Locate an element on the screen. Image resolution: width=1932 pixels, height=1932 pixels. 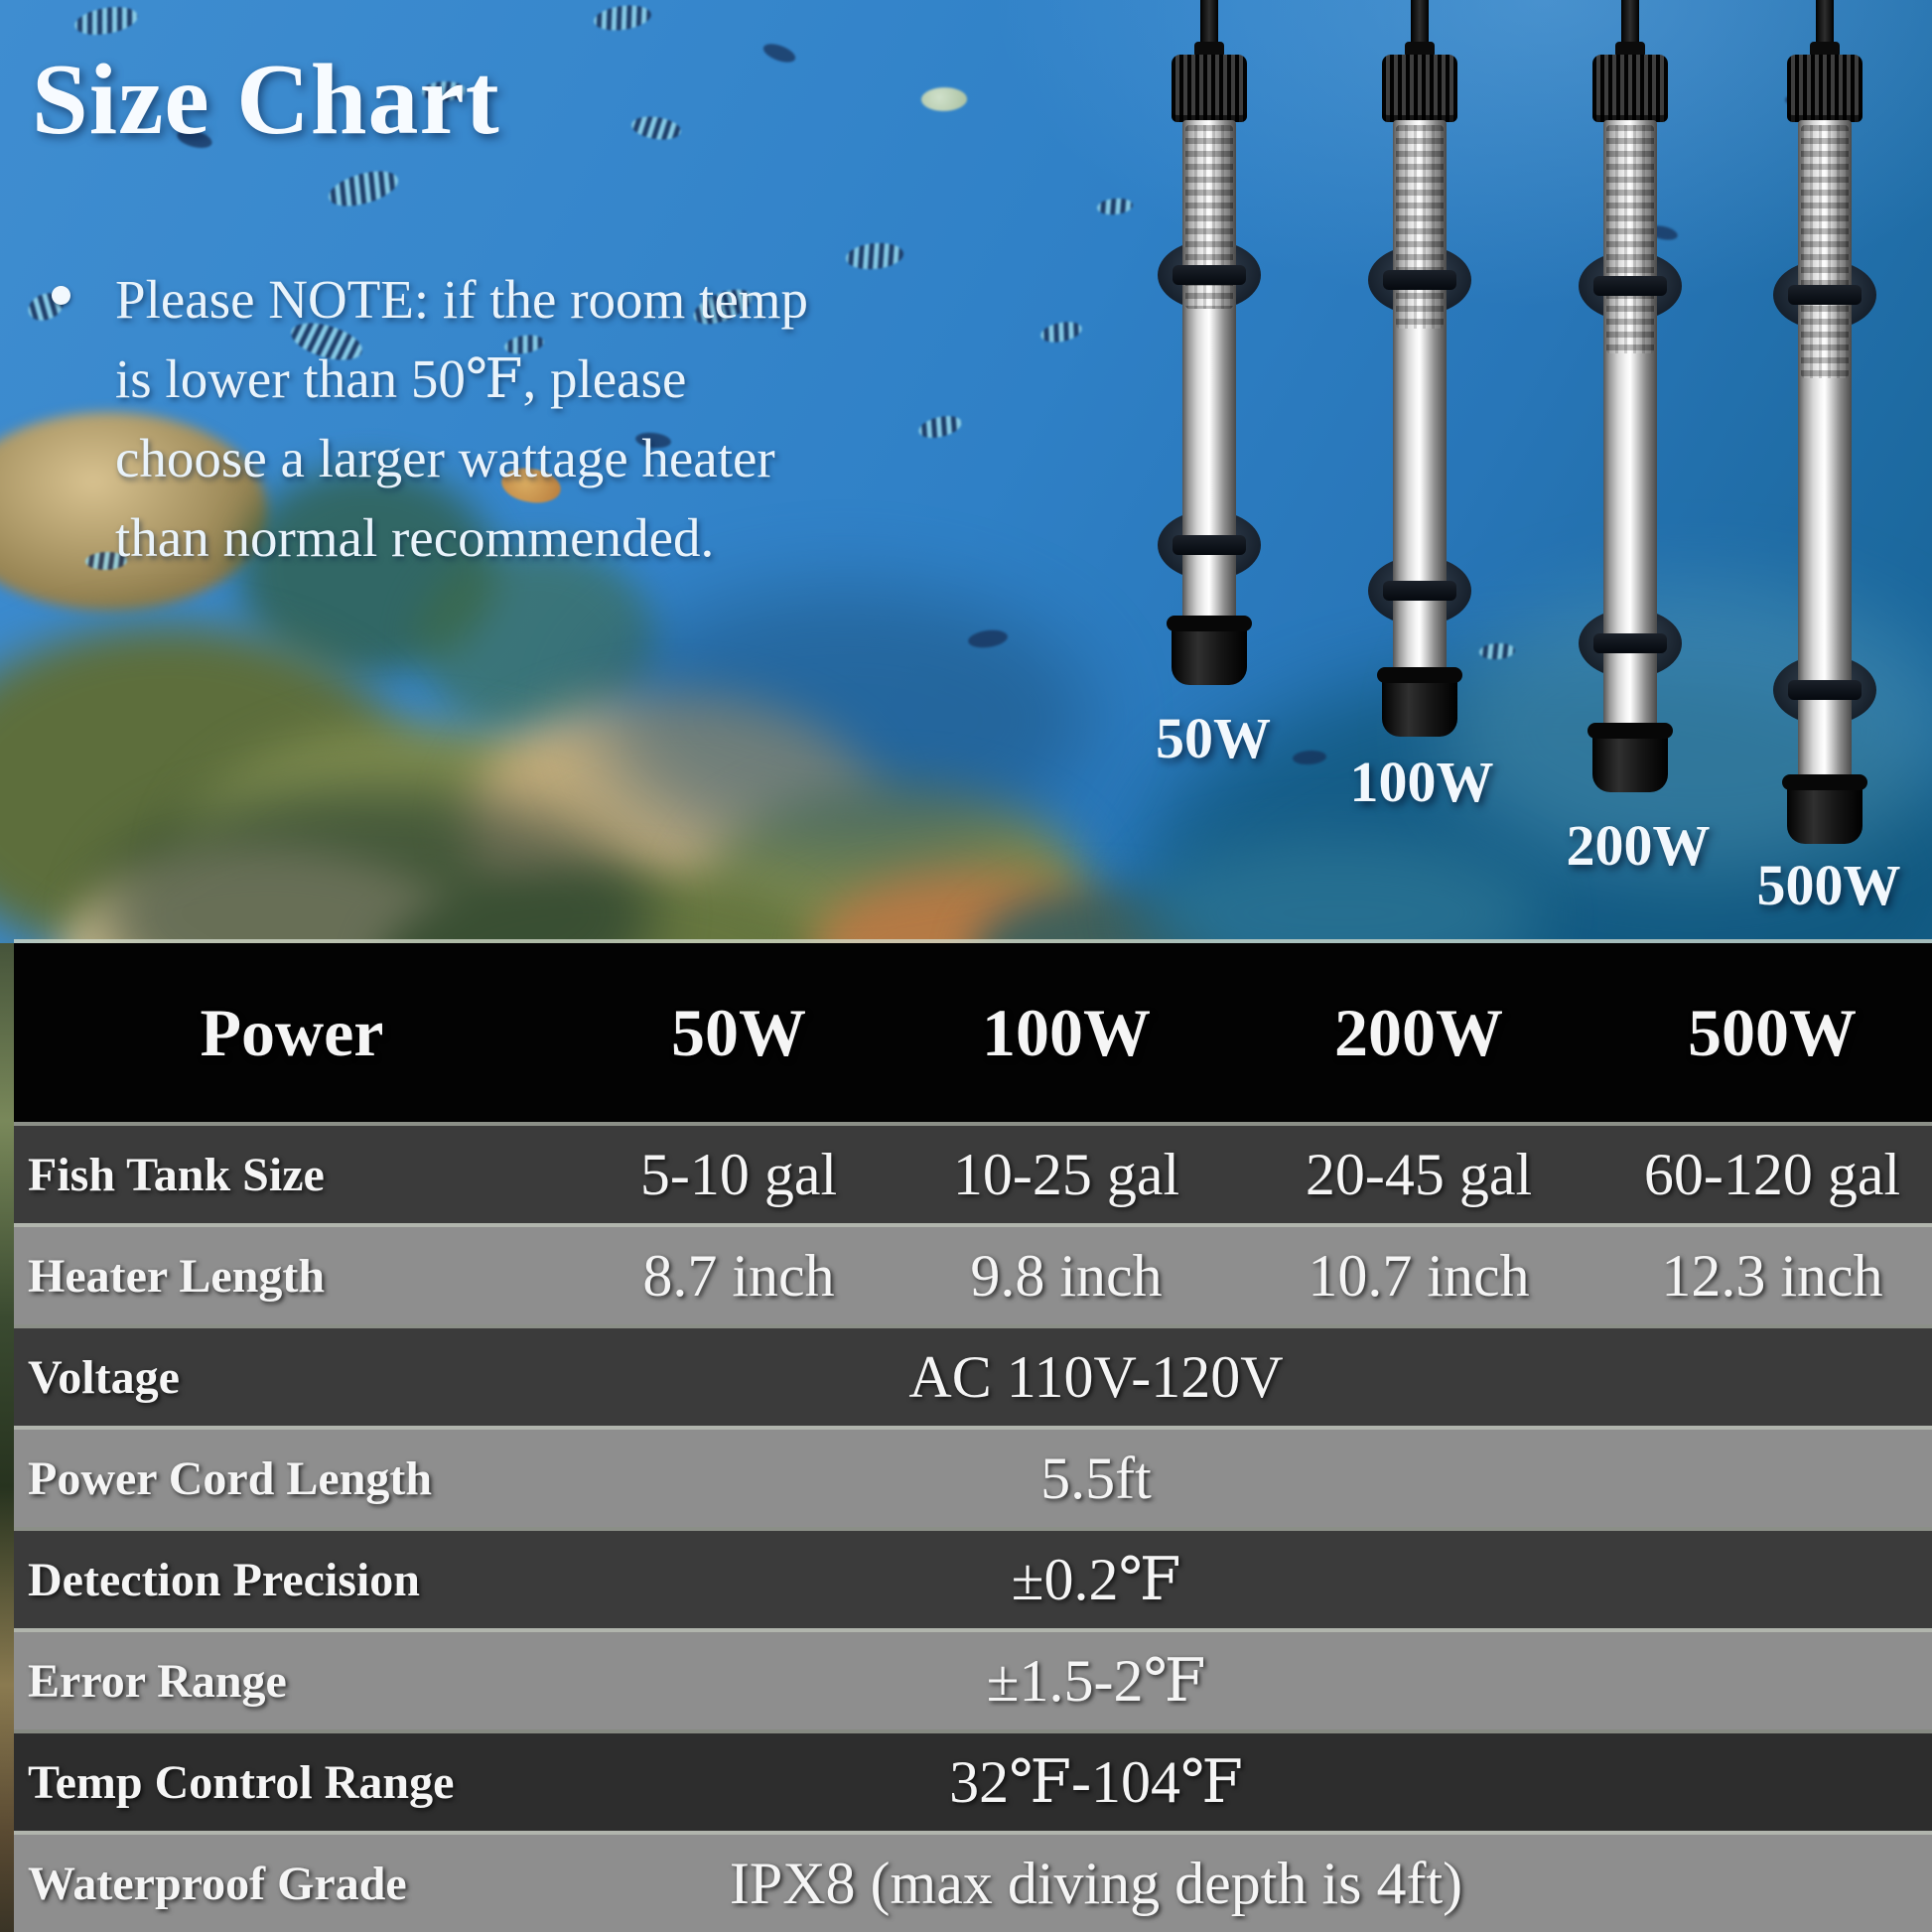
heater-image-500w is located at coordinates (1825, 422).